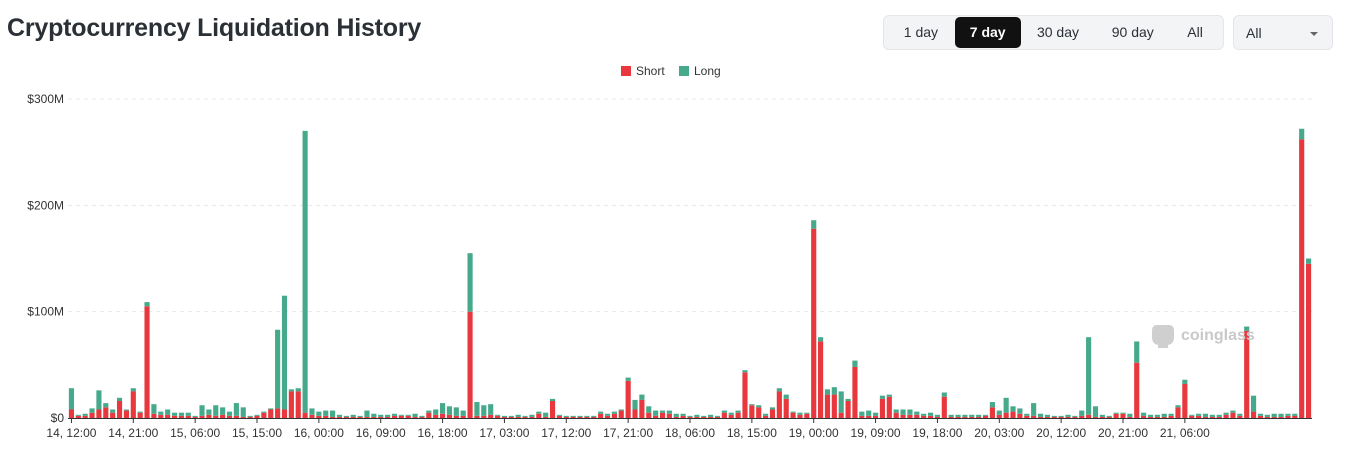 This screenshot has width=1345, height=458. Describe the element at coordinates (1132, 32) in the screenshot. I see `range-90-day-button: 90 day` at that location.